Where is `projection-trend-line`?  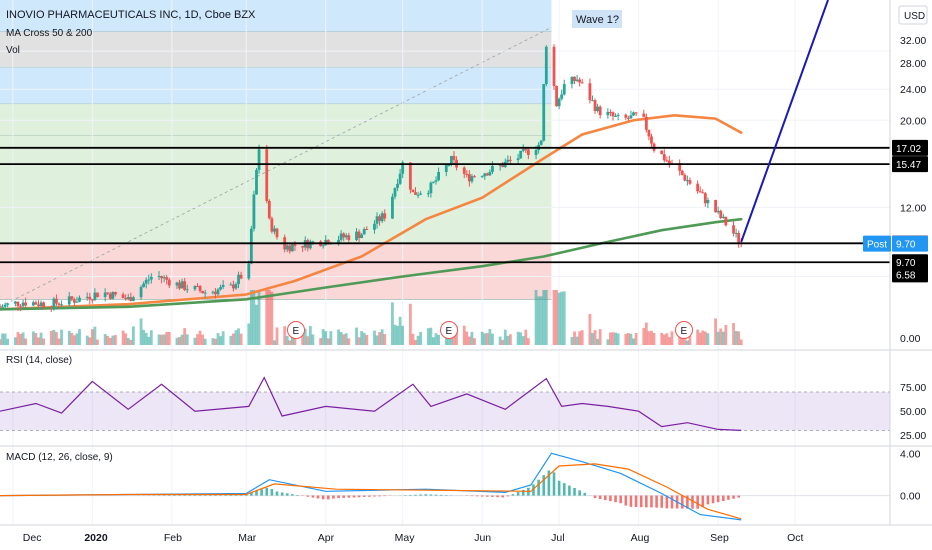
projection-trend-line is located at coordinates (784, 121).